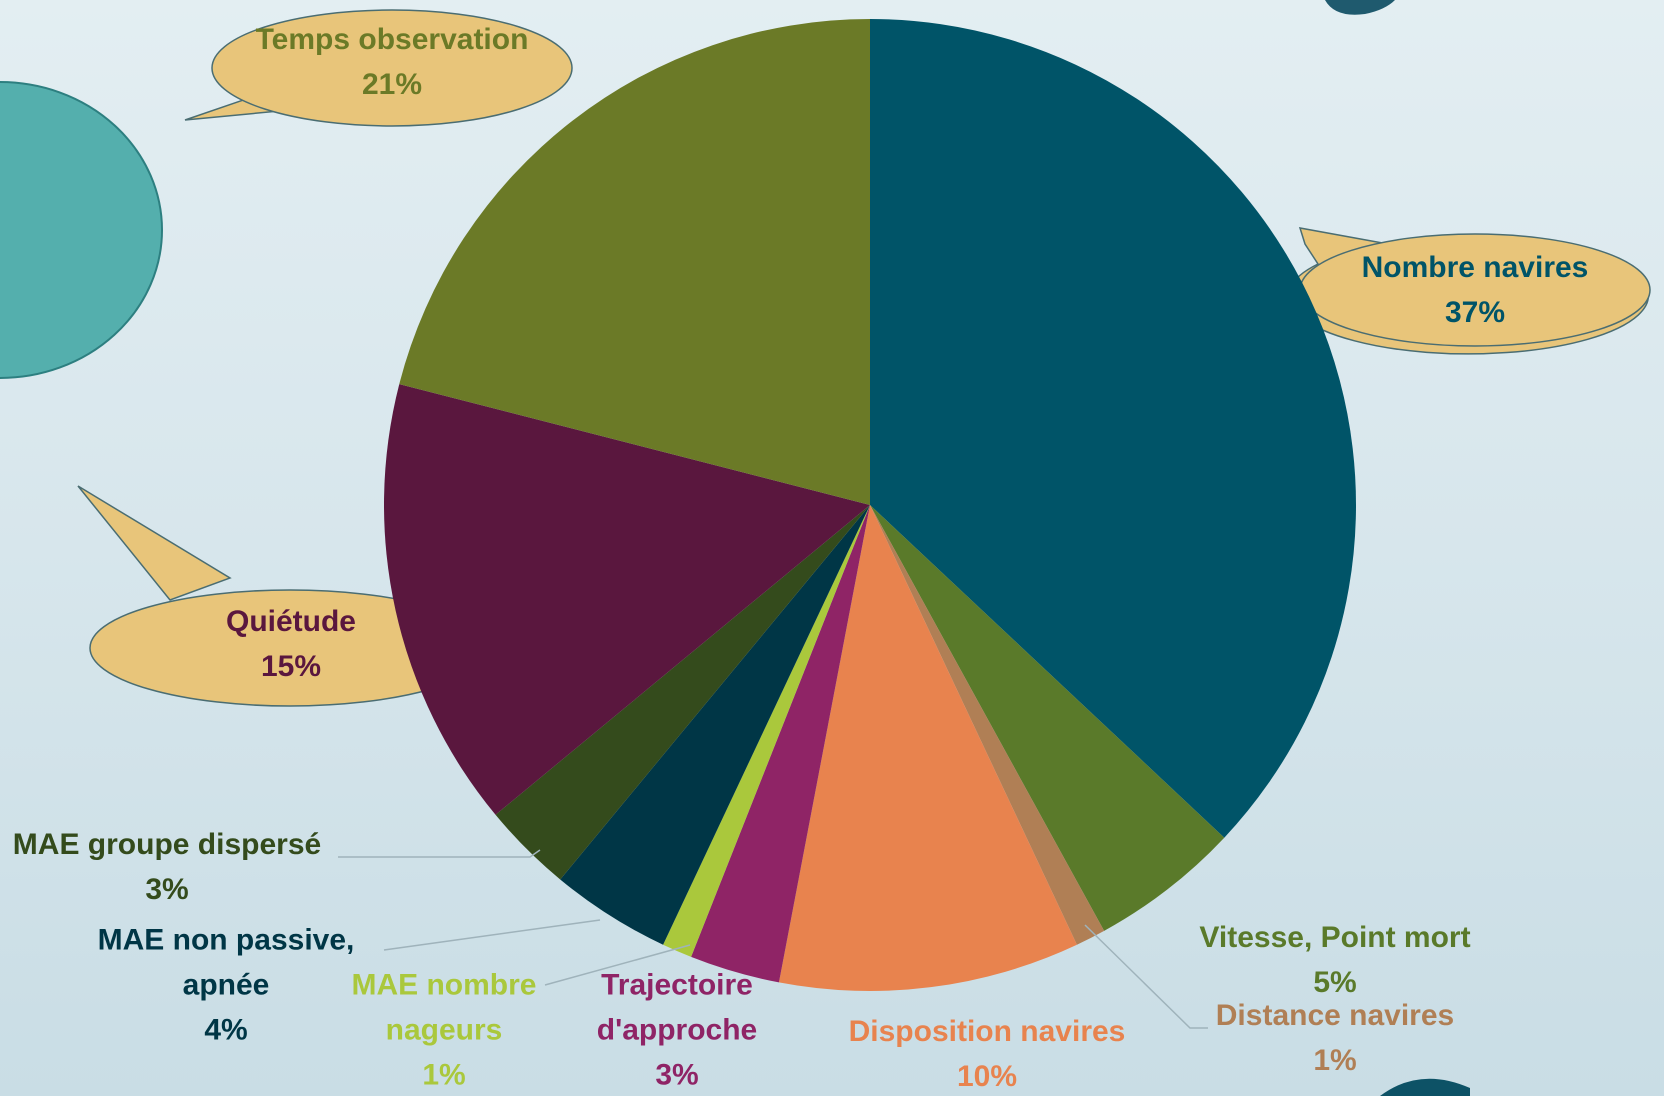 The width and height of the screenshot is (1664, 1096). What do you see at coordinates (168, 867) in the screenshot?
I see `data-label: MAE groupe dispersé 3%` at bounding box center [168, 867].